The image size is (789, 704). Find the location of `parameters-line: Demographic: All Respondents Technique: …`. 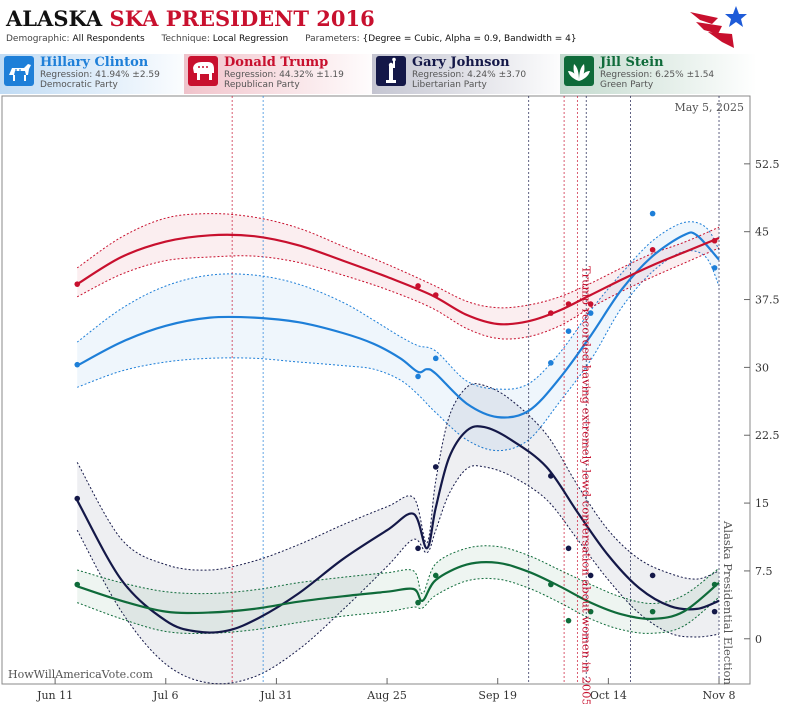

parameters-line: Demographic: All Respondents Technique: … is located at coordinates (298, 39).